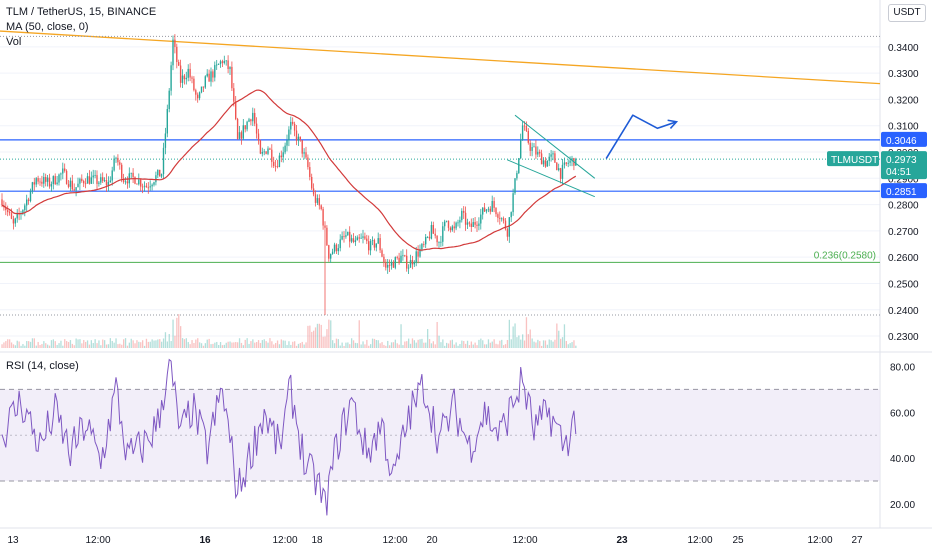  What do you see at coordinates (902, 459) in the screenshot?
I see `rsi-axis-tick-label: 40.00` at bounding box center [902, 459].